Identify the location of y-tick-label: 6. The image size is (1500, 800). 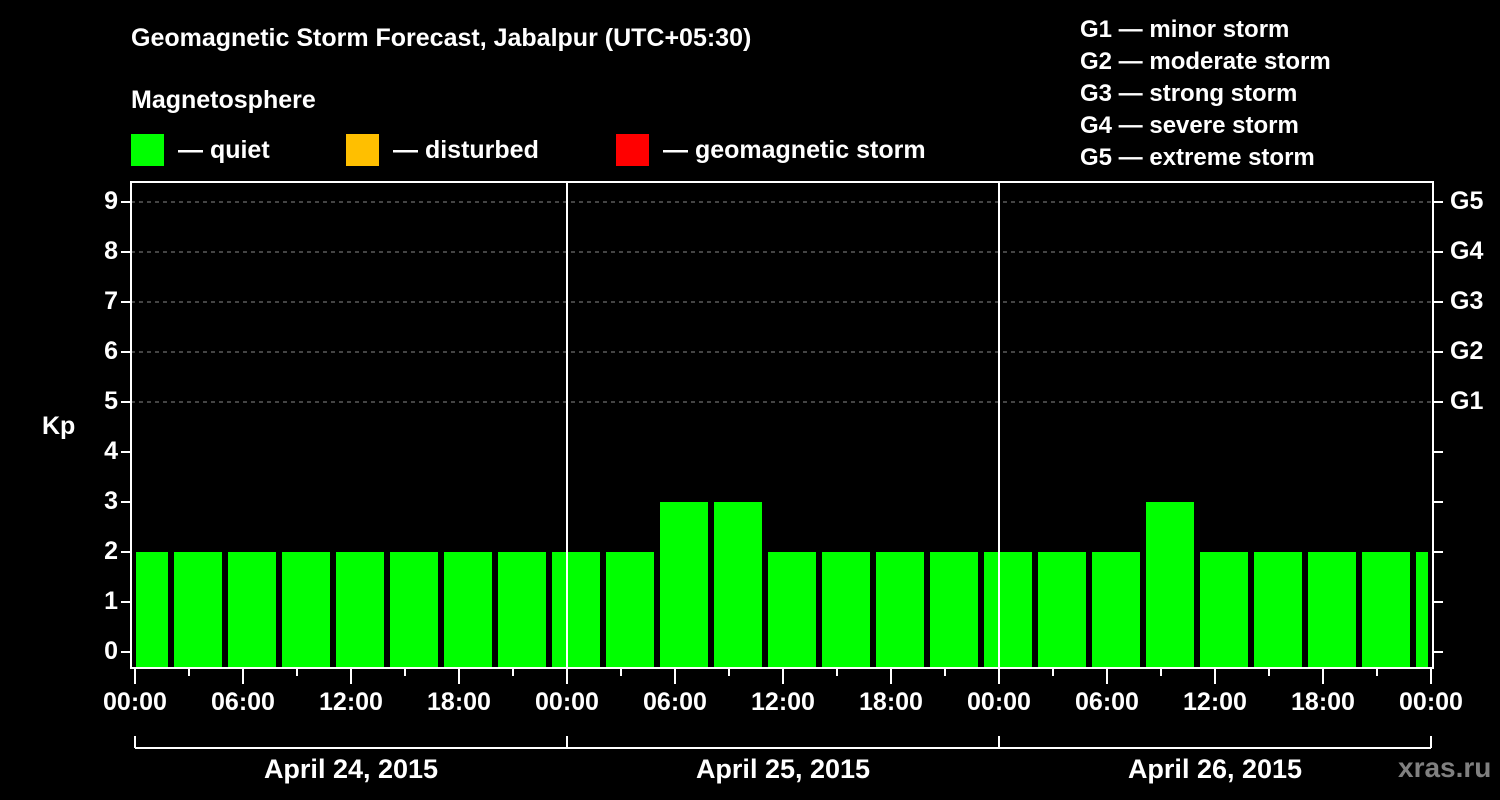
(111, 351).